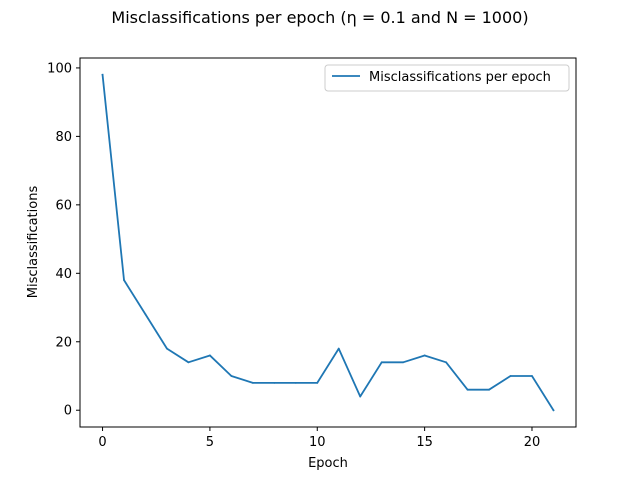 Image resolution: width=640 pixels, height=480 pixels. I want to click on y-tick-label: 40, so click(63, 274).